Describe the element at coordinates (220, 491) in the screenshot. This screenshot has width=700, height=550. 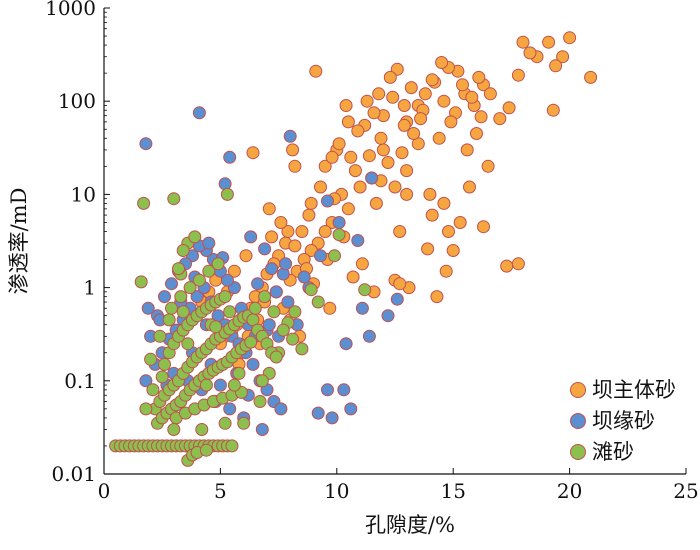
I see `x-tick-label: 5` at that location.